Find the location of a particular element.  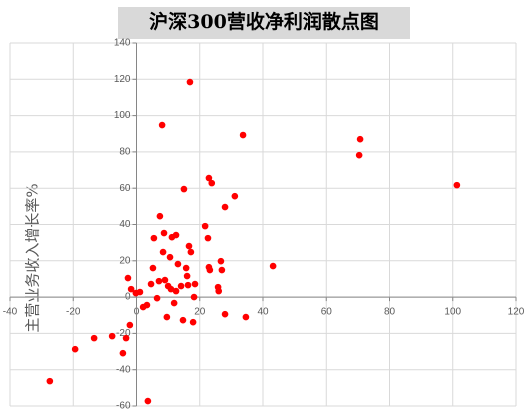

y-tick-label: 20 is located at coordinates (125, 260).